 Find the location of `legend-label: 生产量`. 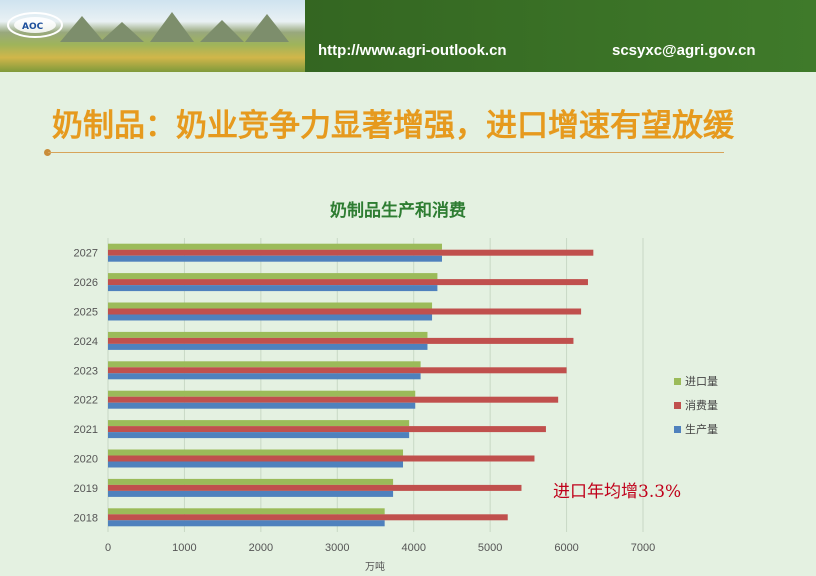

legend-label: 生产量 is located at coordinates (701, 429).